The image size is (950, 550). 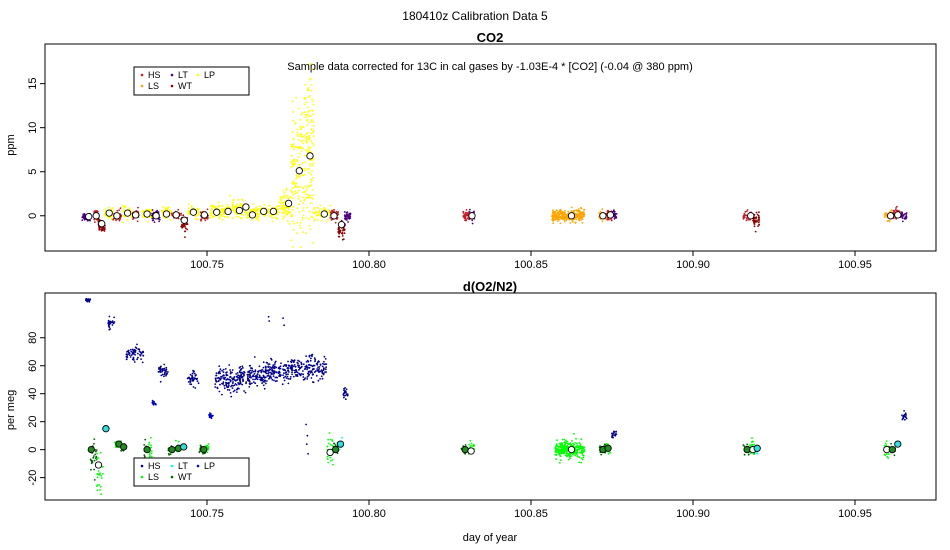 I want to click on o2n2-outlier-point, so click(x=269, y=321).